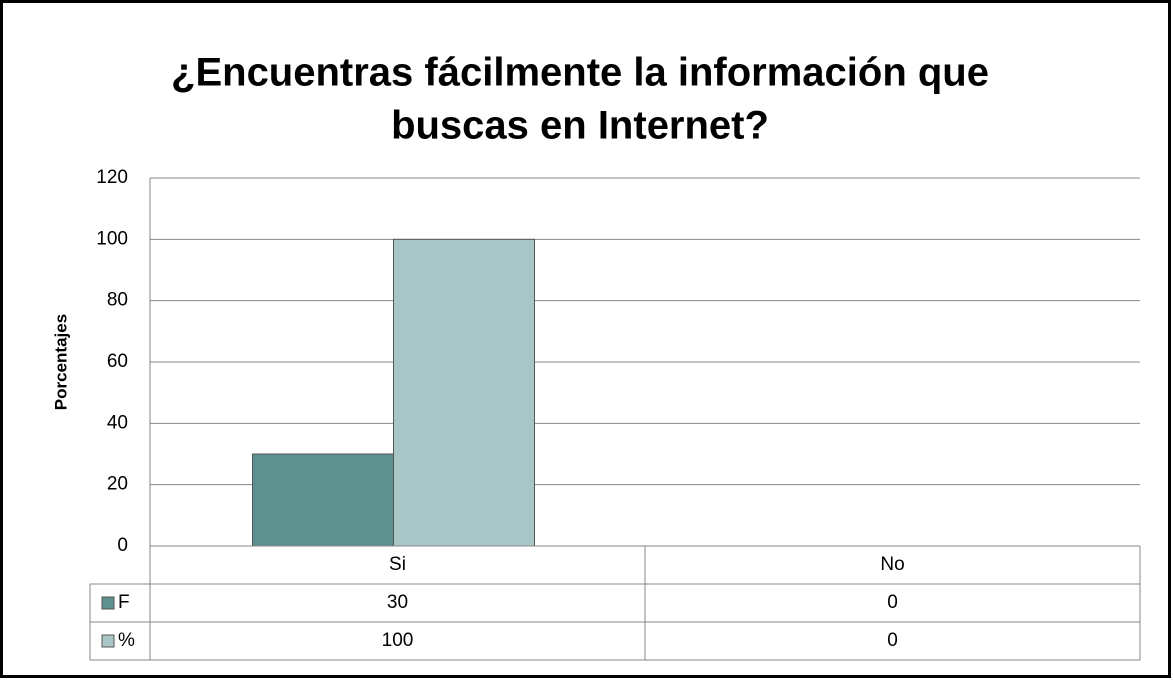 The image size is (1173, 680). Describe the element at coordinates (580, 126) in the screenshot. I see `chart-title: buscas en Internet?` at that location.